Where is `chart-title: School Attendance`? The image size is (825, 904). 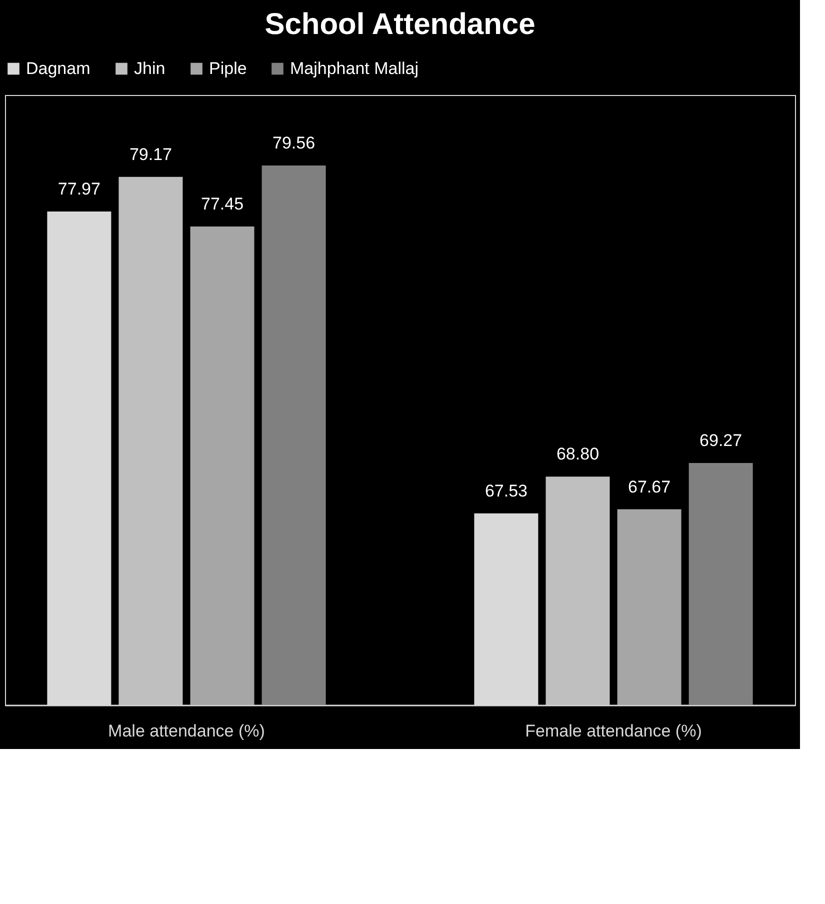
chart-title: School Attendance is located at coordinates (400, 24).